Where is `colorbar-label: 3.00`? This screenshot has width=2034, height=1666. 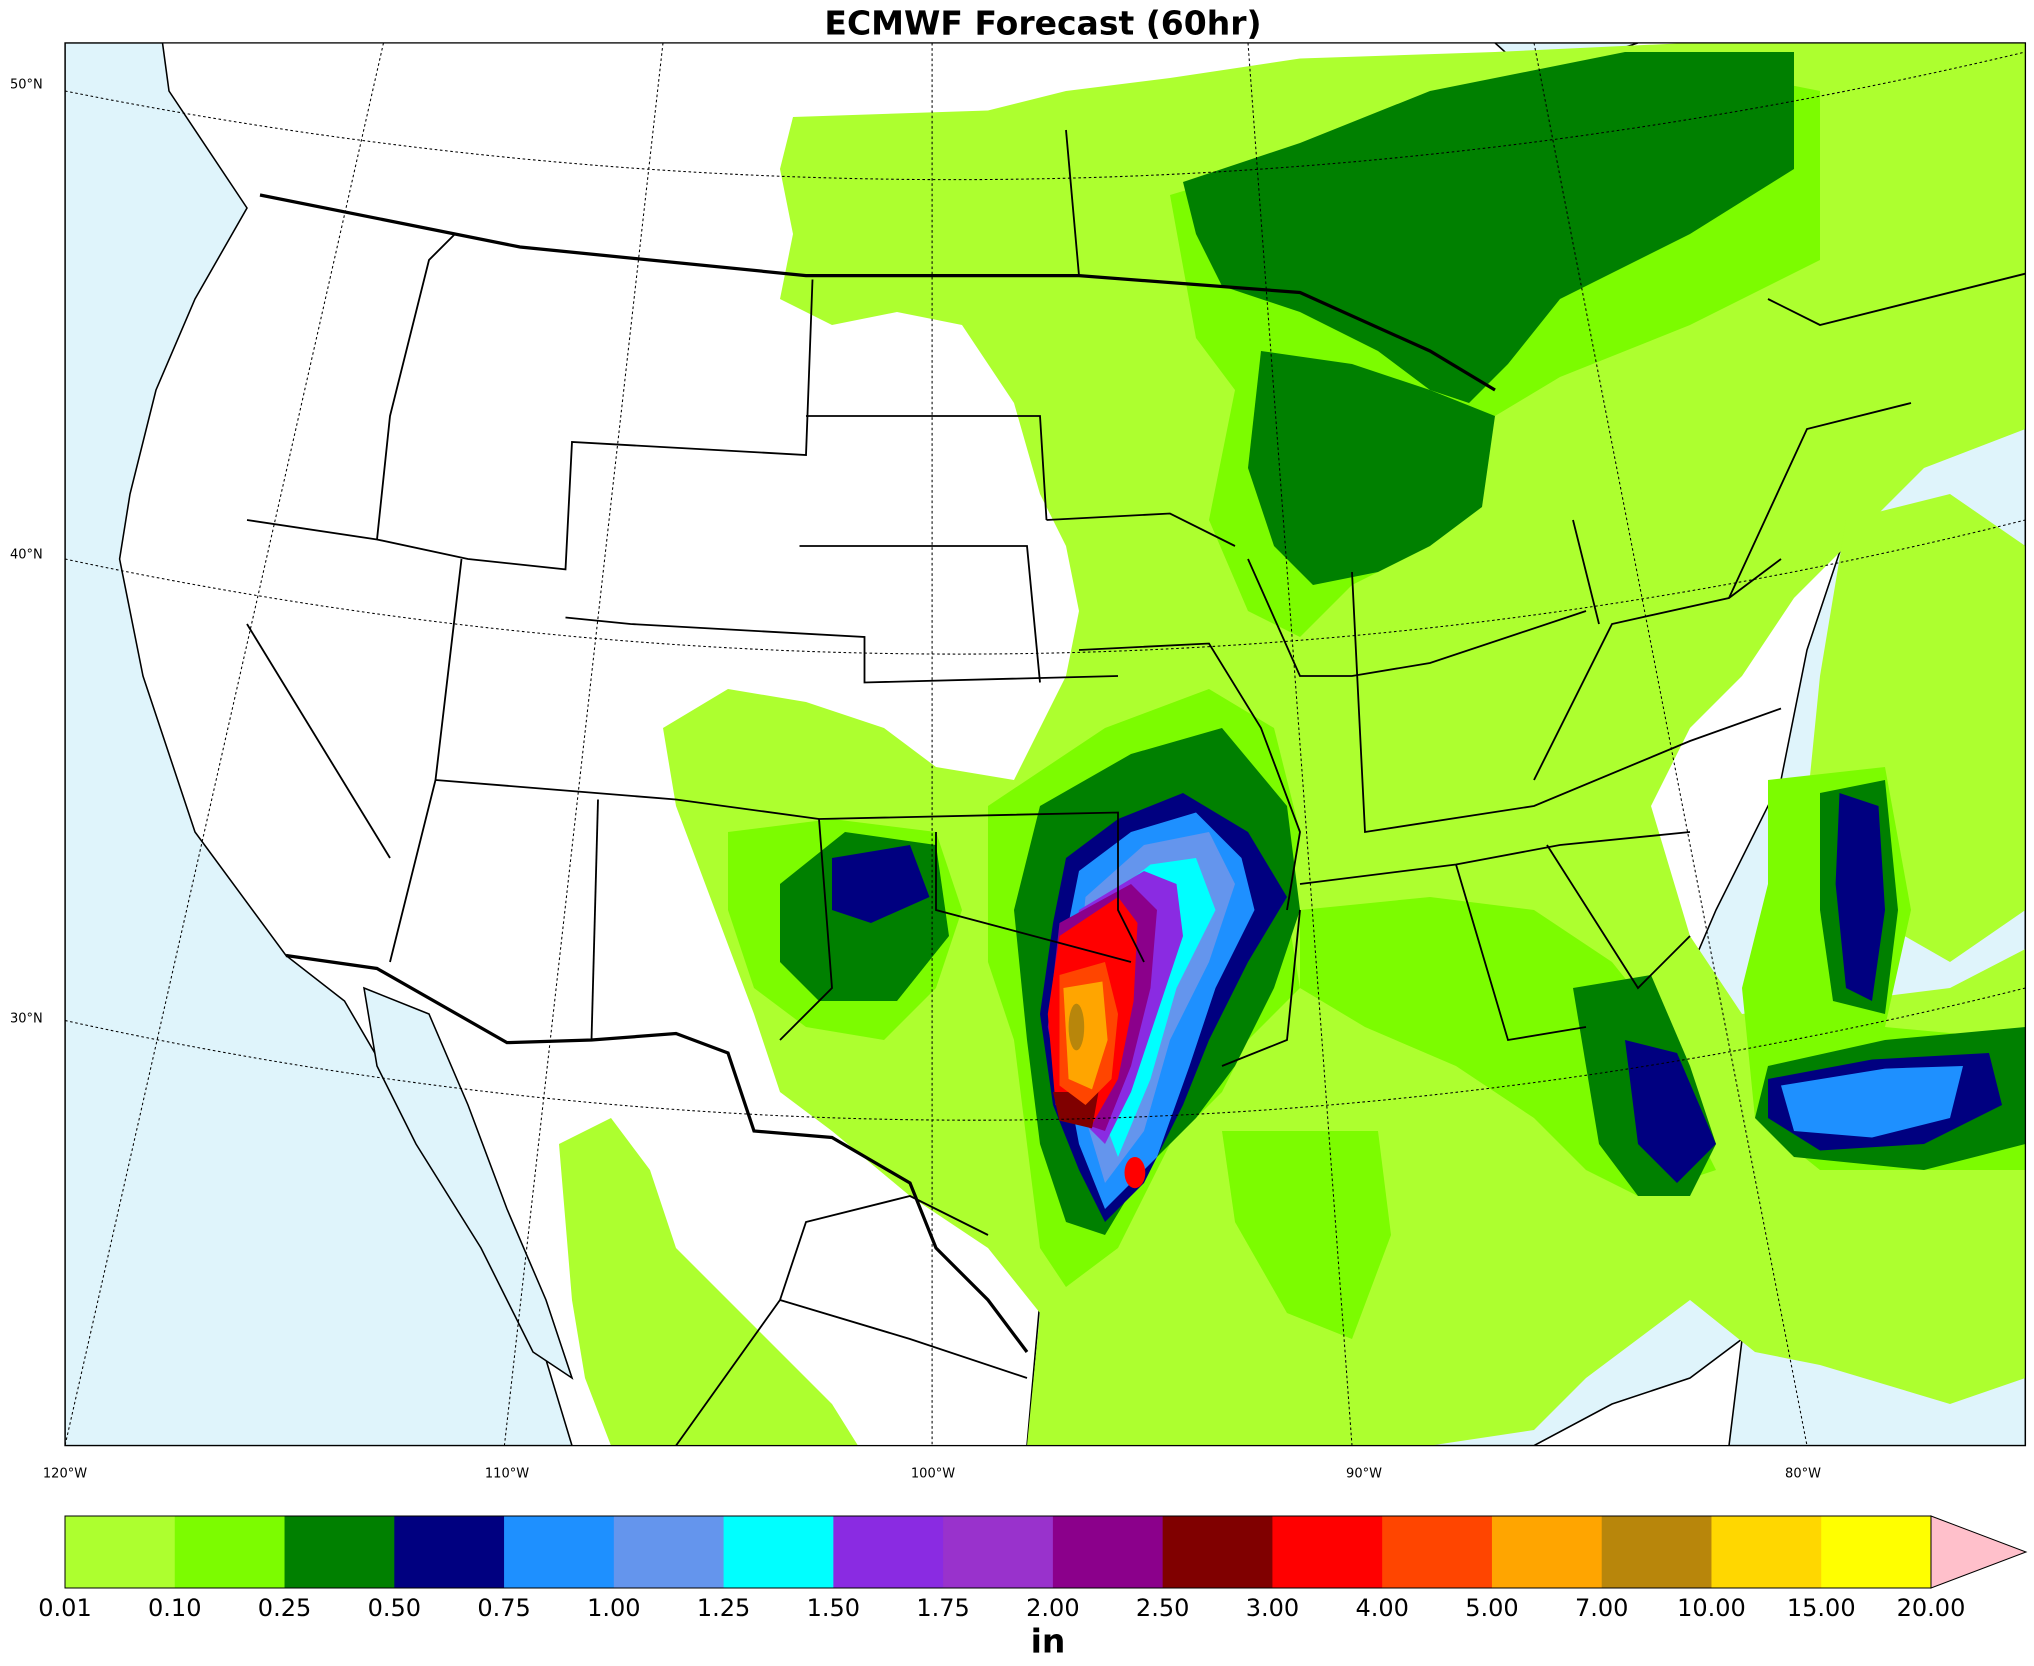
colorbar-label: 3.00 is located at coordinates (1272, 1608).